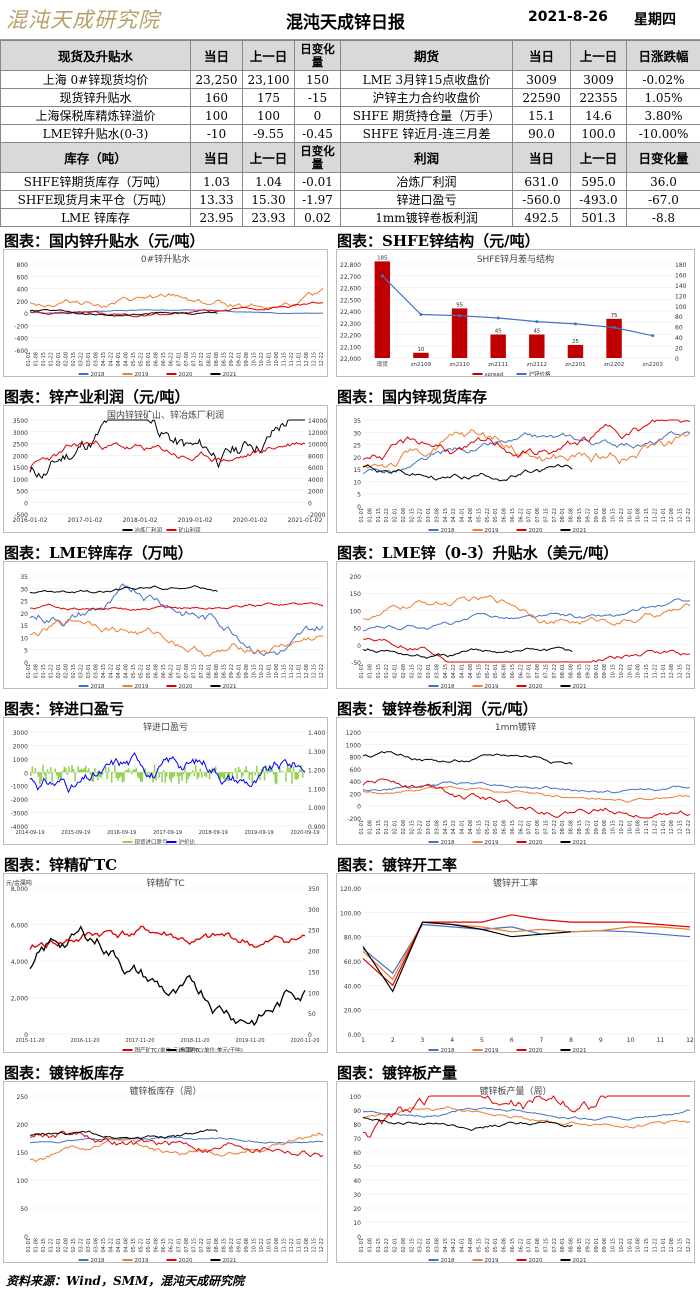 This screenshot has height=1290, width=700. Describe the element at coordinates (426, 115) in the screenshot. I see `table-cell: SHFE 期货持仓量（万手）` at that location.